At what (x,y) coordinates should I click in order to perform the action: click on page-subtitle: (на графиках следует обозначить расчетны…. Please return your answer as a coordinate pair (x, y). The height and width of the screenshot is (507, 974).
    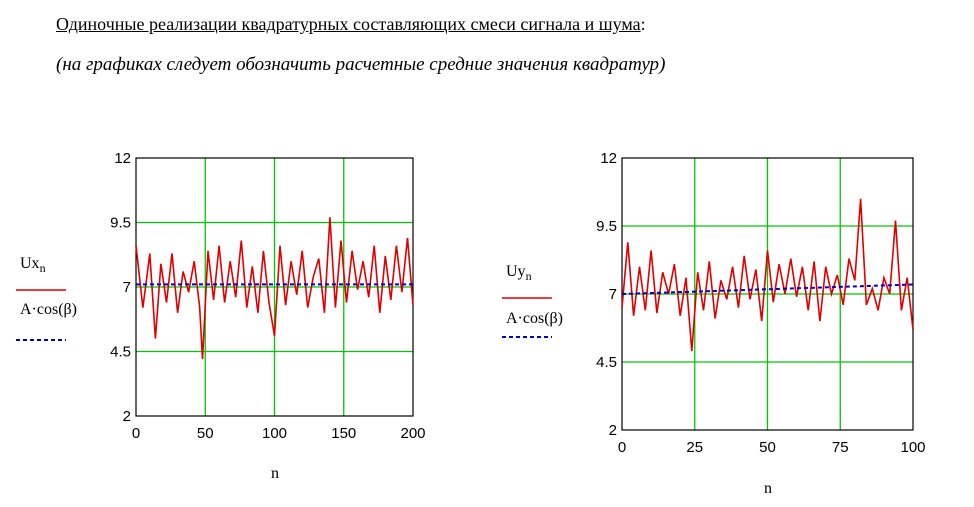
    Looking at the image, I should click on (360, 65).